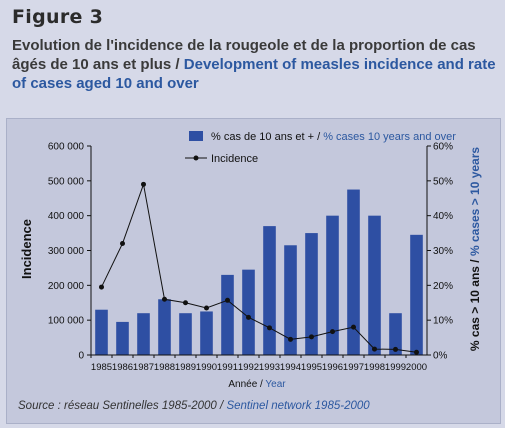 Image resolution: width=505 pixels, height=428 pixels. What do you see at coordinates (164, 299) in the screenshot?
I see `incidence-point-1988` at bounding box center [164, 299].